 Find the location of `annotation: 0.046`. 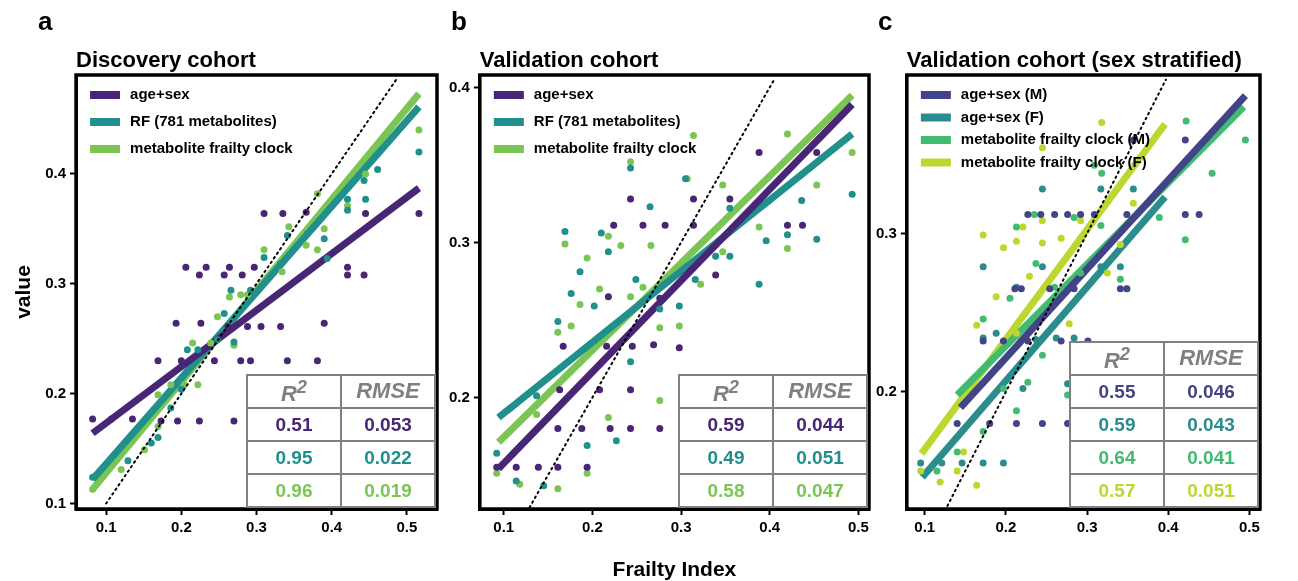

annotation: 0.046 is located at coordinates (1211, 391).